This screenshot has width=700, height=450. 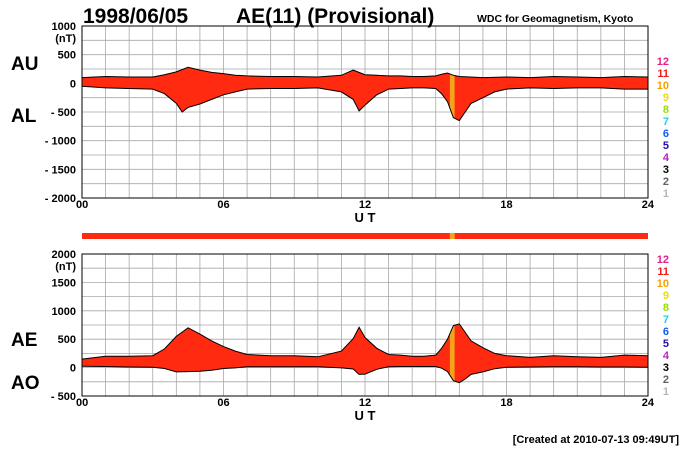 I want to click on ae-ao-y-tick-label: 1000, so click(x=64, y=312).